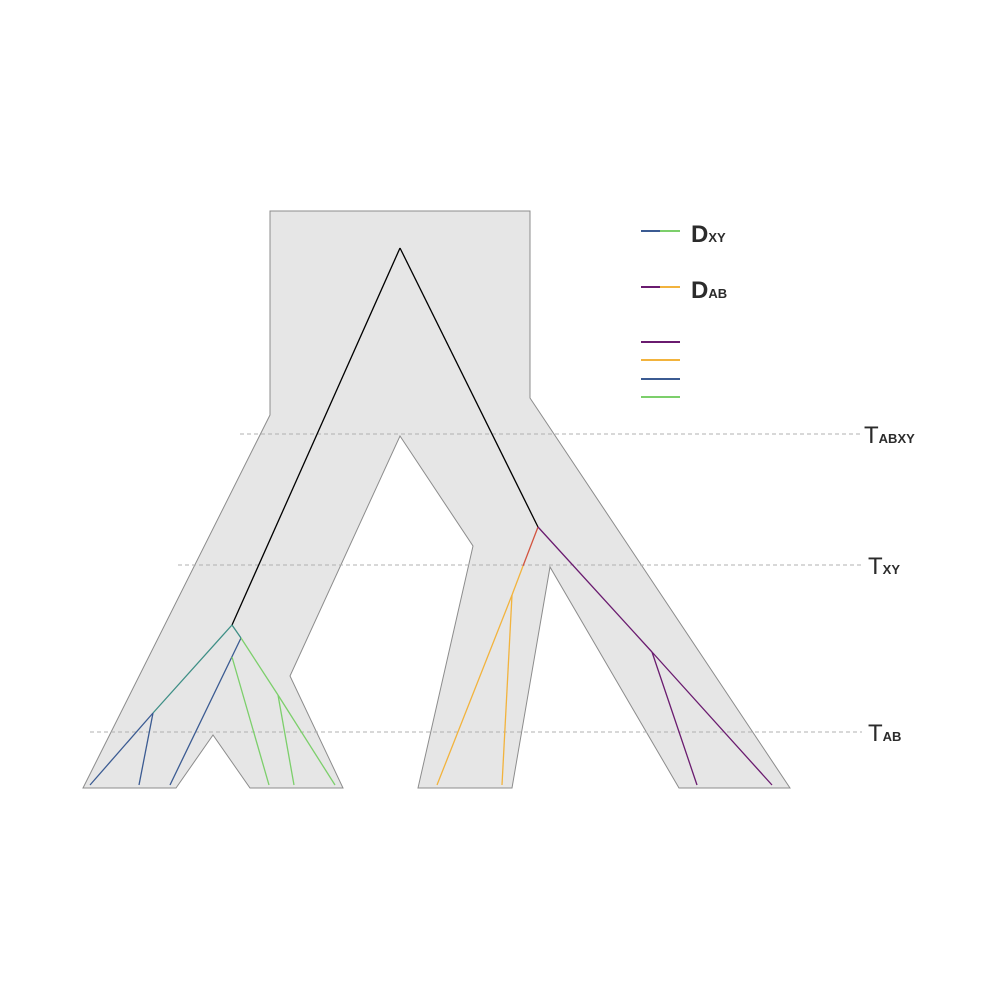 Image resolution: width=1000 pixels, height=1000 pixels. What do you see at coordinates (884, 733) in the screenshot?
I see `time-label-tab: TAB` at bounding box center [884, 733].